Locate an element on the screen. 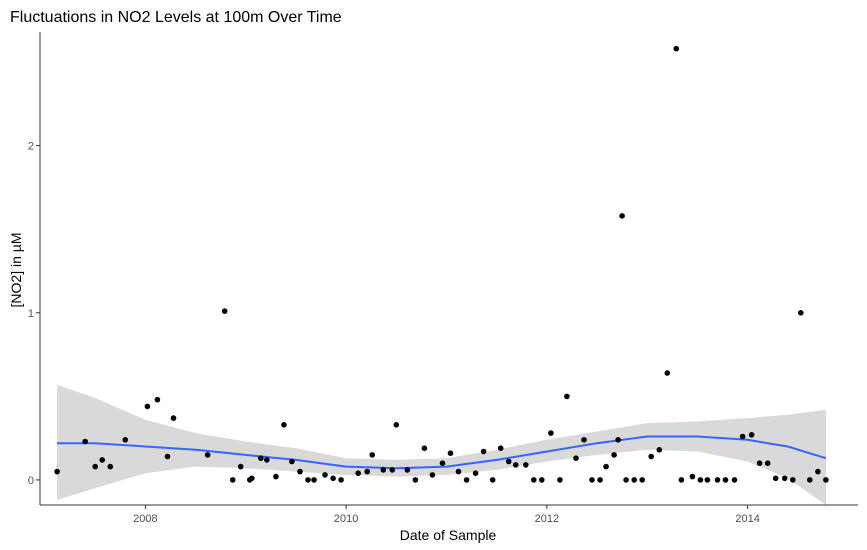 This screenshot has width=867, height=550. x-tick-label: 2012 is located at coordinates (547, 519).